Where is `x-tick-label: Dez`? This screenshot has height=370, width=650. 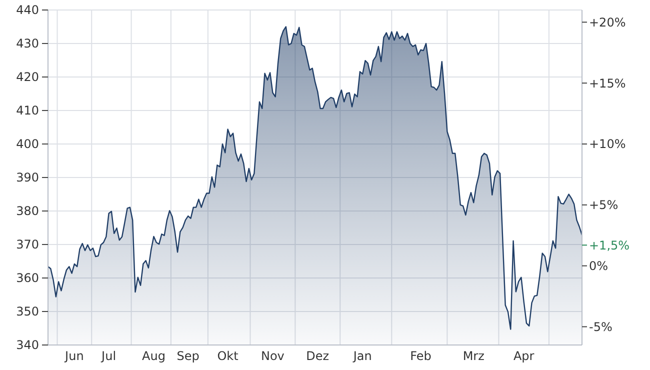 x-tick-label: Dez is located at coordinates (318, 356).